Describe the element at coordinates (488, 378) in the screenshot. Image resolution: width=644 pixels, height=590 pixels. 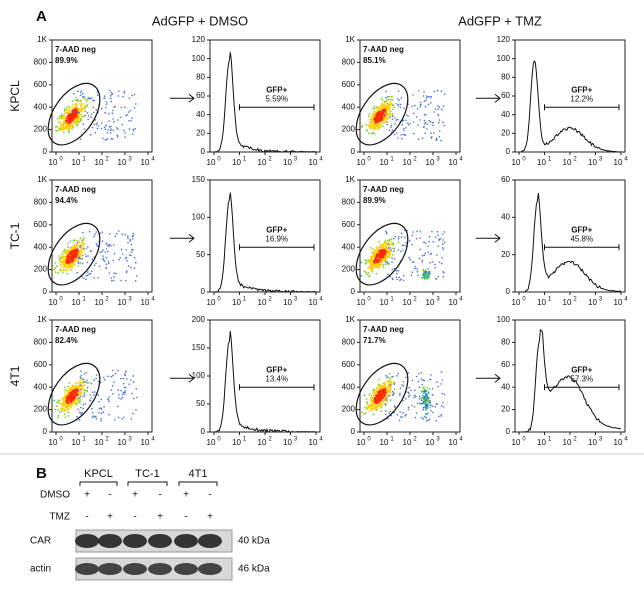
I see `arrow` at that location.